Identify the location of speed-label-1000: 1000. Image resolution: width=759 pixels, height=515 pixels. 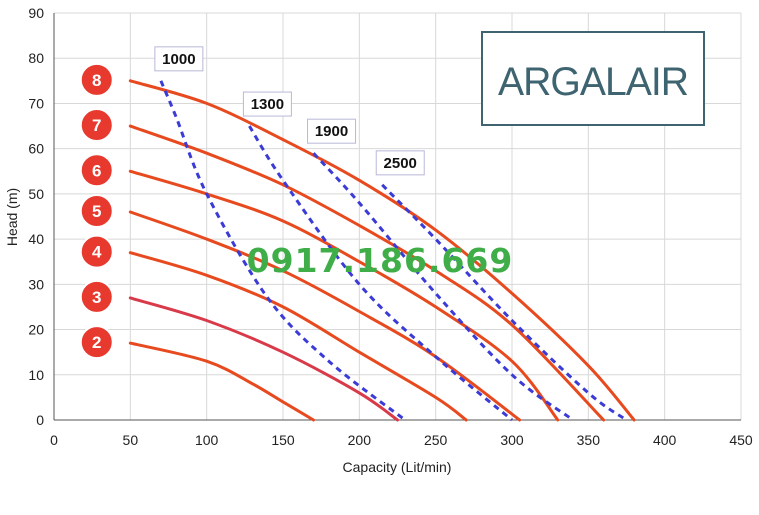
(179, 59).